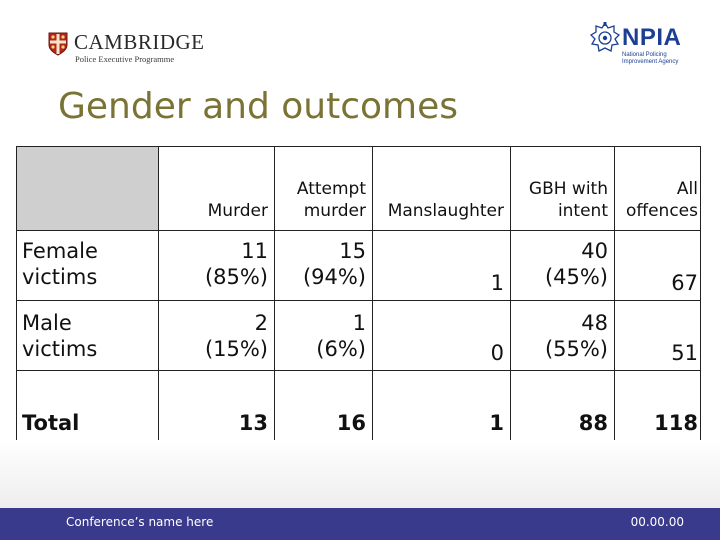  Describe the element at coordinates (51, 423) in the screenshot. I see `row-label-total: Total` at that location.